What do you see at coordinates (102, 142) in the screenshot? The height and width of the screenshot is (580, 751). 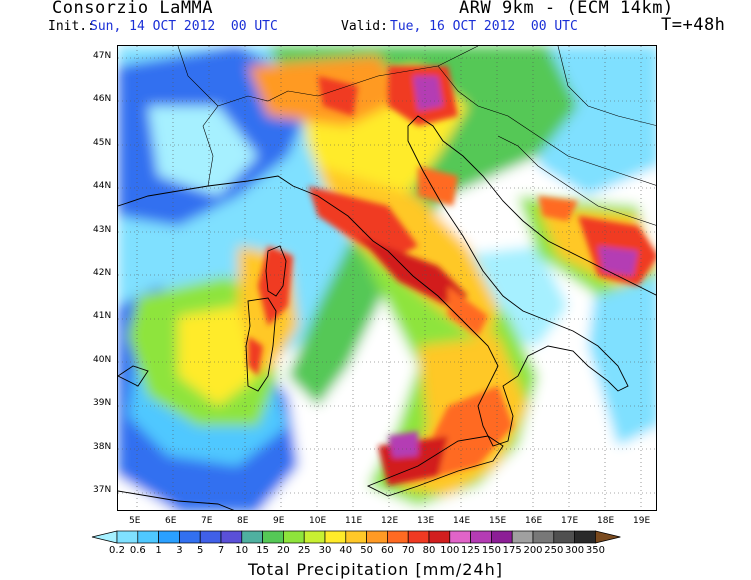 I see `lat-label: 45N` at bounding box center [102, 142].